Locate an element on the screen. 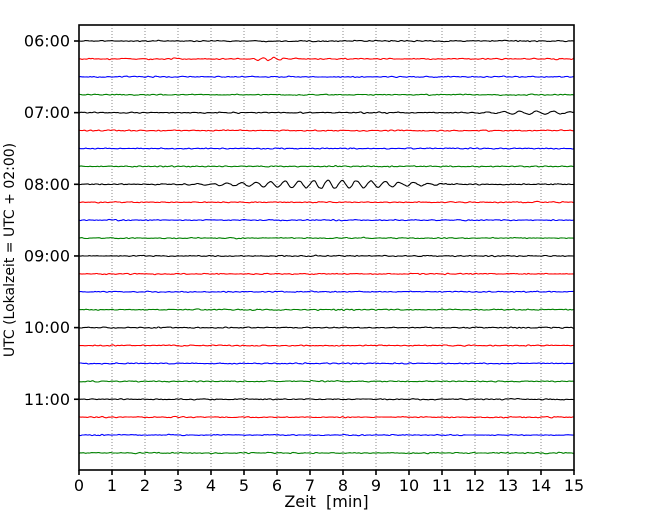 This screenshot has width=650, height=520. x-tick-label: 6 is located at coordinates (277, 485).